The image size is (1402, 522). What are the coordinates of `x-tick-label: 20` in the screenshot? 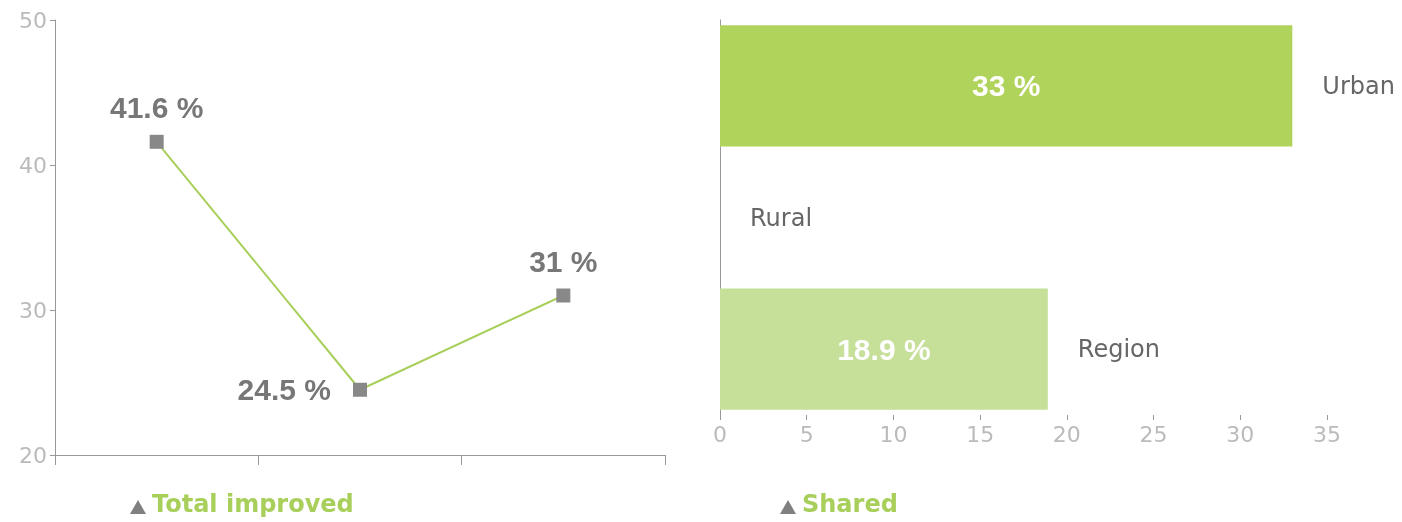 It's located at (1066, 434).